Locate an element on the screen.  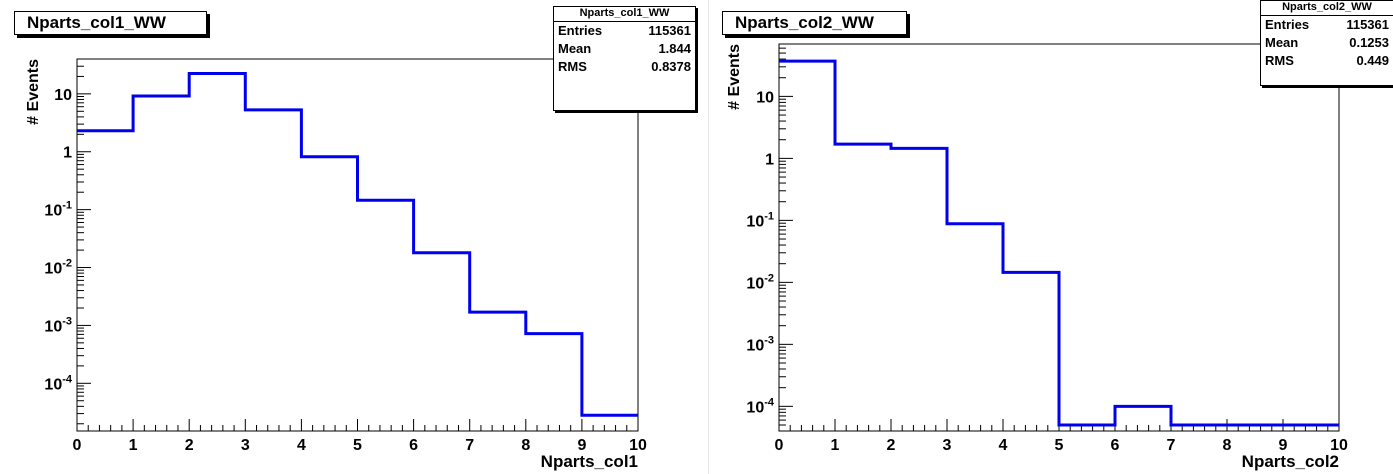
stats-value: 1.844 is located at coordinates (674, 48).